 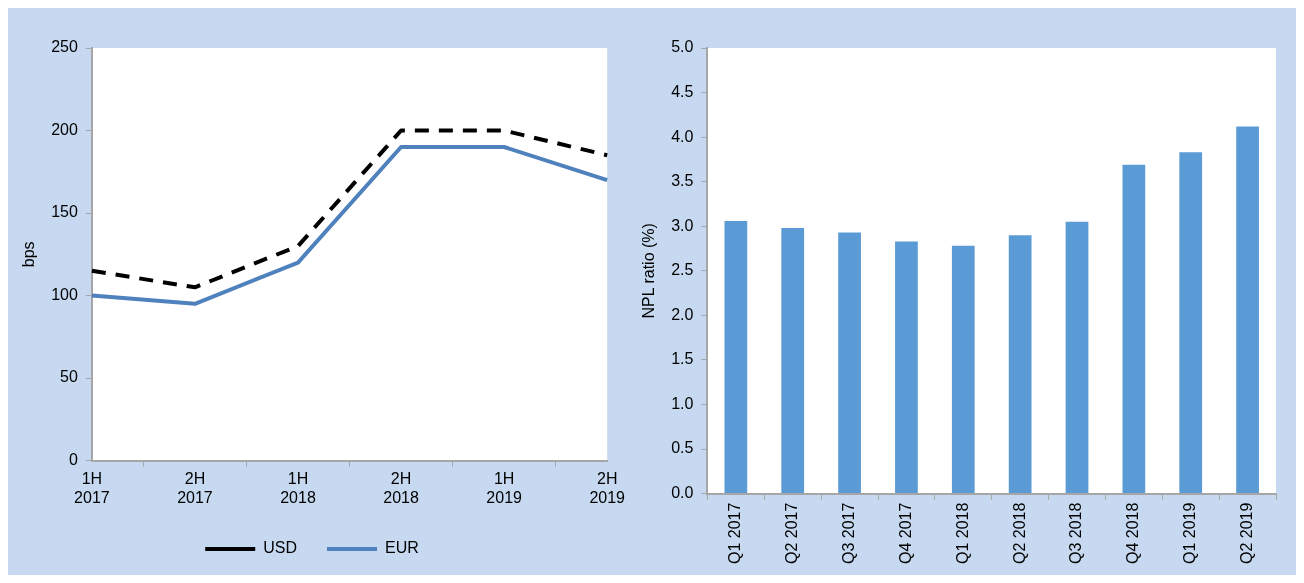 I want to click on y-tick-label: 2.0, so click(x=682, y=314).